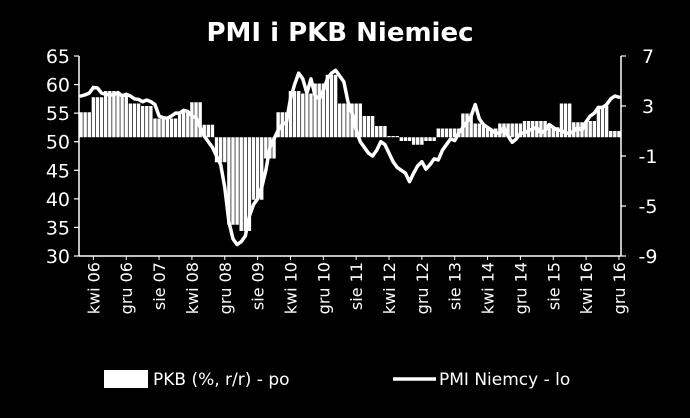 The image size is (690, 418). I want to click on x-tick-label: gru 08, so click(225, 288).